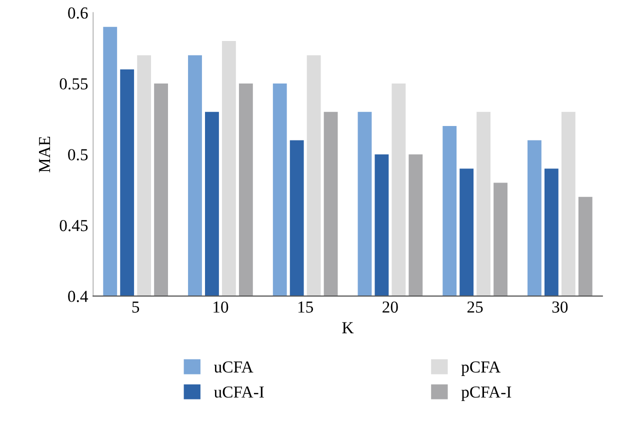 The width and height of the screenshot is (621, 423). What do you see at coordinates (78, 296) in the screenshot?
I see `y-tick-label: 0.4` at bounding box center [78, 296].